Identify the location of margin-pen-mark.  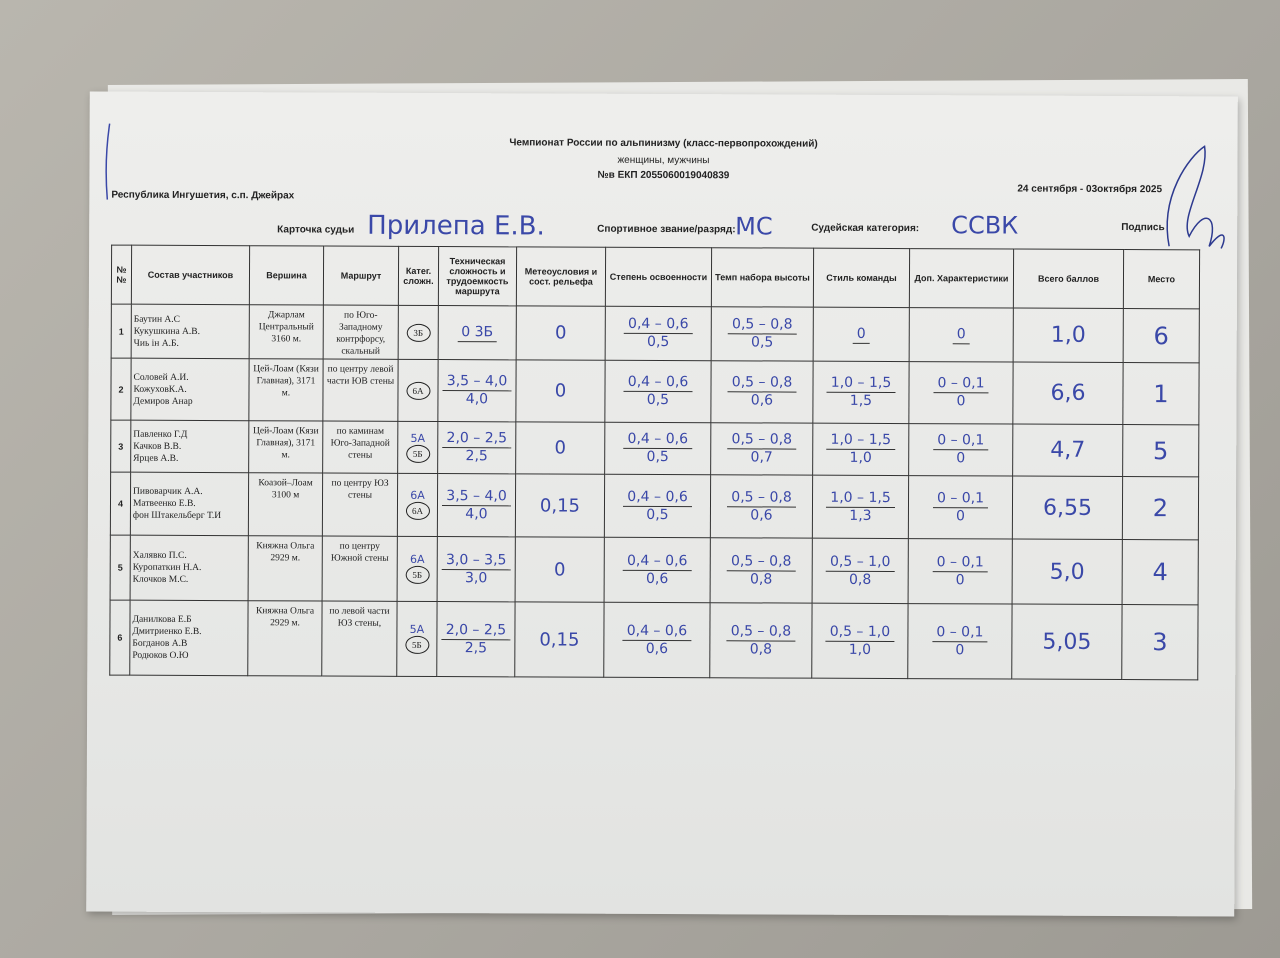
(108, 161).